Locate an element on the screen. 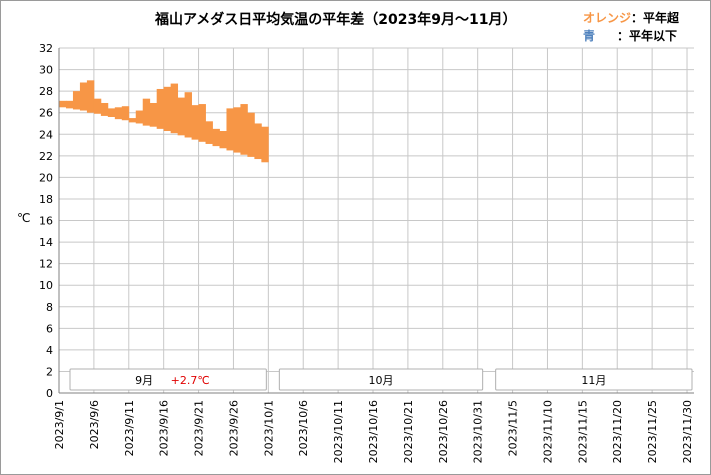  y-tick-label: 16 is located at coordinates (46, 221).